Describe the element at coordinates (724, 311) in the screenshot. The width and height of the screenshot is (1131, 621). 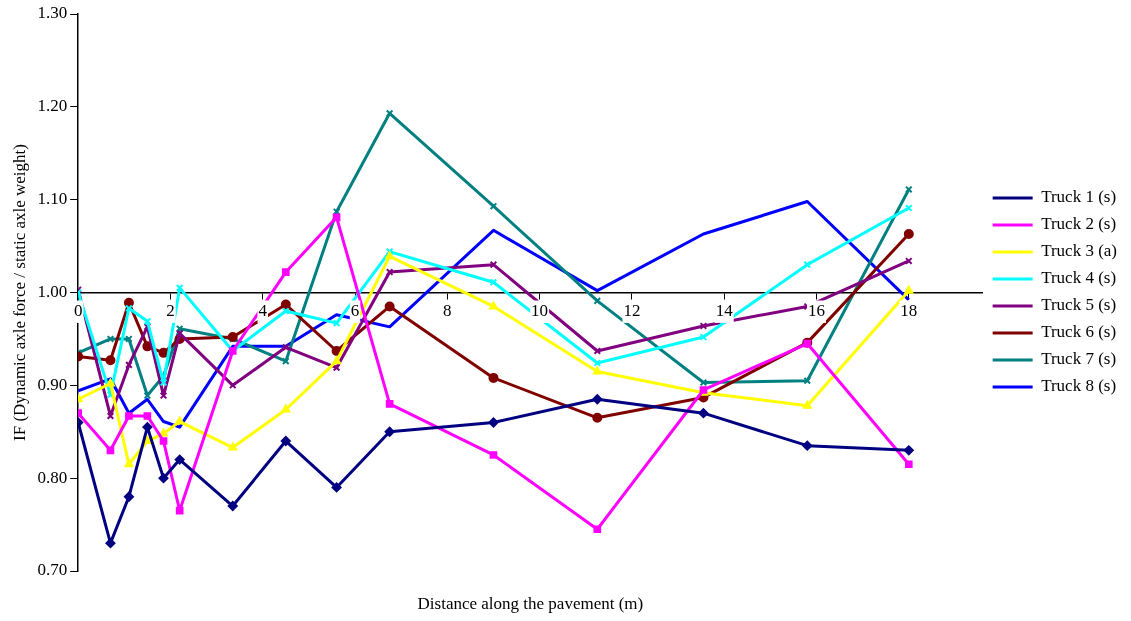
I see `x-tick-label: 14` at that location.